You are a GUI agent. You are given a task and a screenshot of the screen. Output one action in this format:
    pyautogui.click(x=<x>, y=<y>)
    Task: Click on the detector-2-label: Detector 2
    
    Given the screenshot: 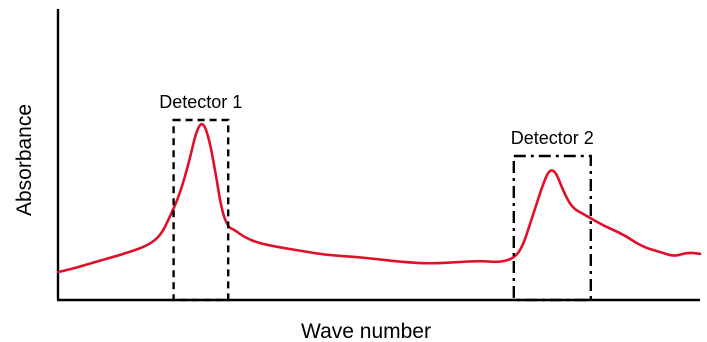 What is the action you would take?
    pyautogui.click(x=552, y=138)
    